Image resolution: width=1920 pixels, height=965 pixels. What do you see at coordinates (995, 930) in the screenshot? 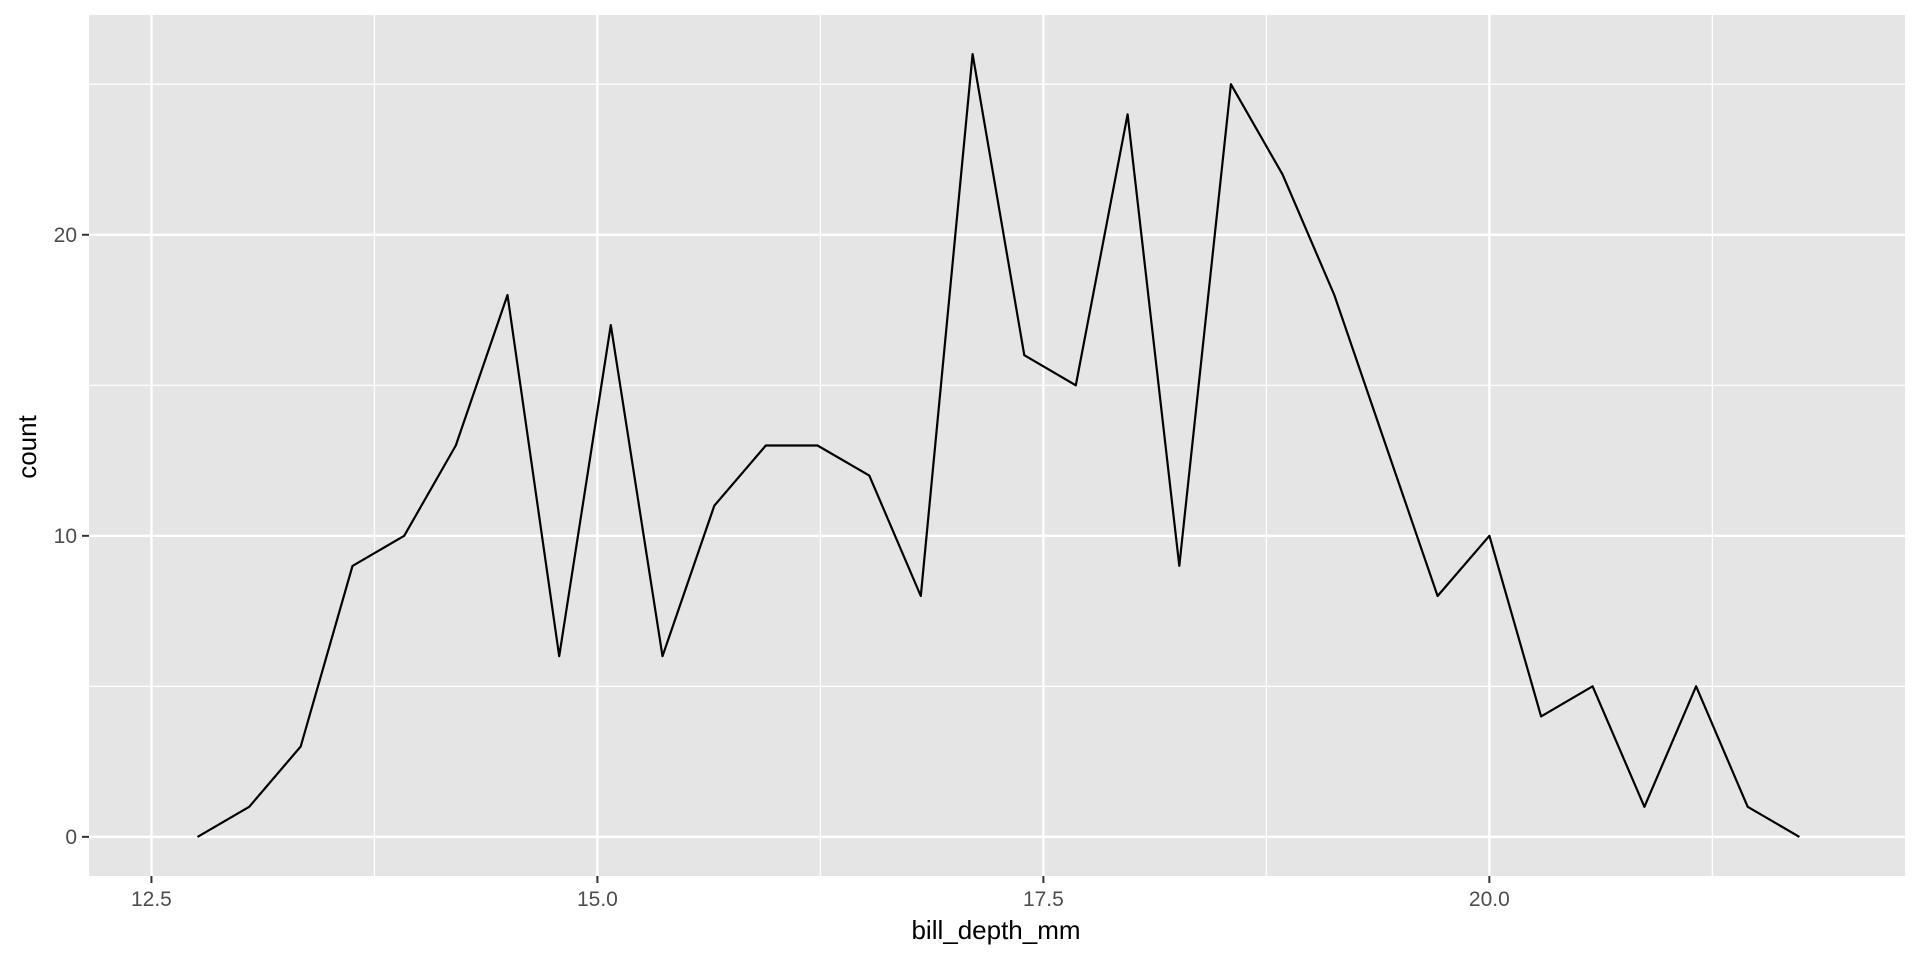
I see `x-axis-label: bill_depth_mm` at bounding box center [995, 930].